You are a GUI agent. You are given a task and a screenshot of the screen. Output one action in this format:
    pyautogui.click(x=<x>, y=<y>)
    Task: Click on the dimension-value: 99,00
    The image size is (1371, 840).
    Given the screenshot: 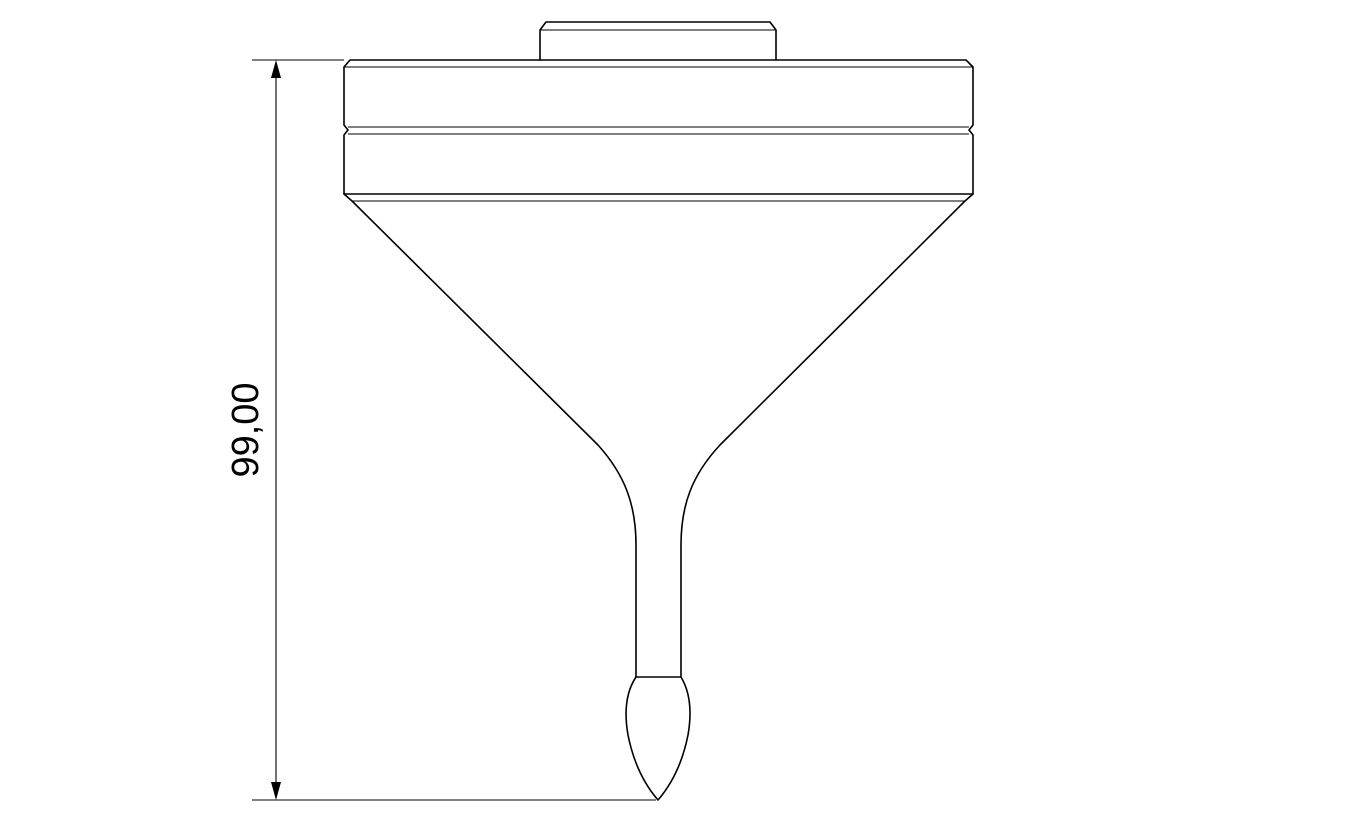 What is the action you would take?
    pyautogui.click(x=246, y=429)
    